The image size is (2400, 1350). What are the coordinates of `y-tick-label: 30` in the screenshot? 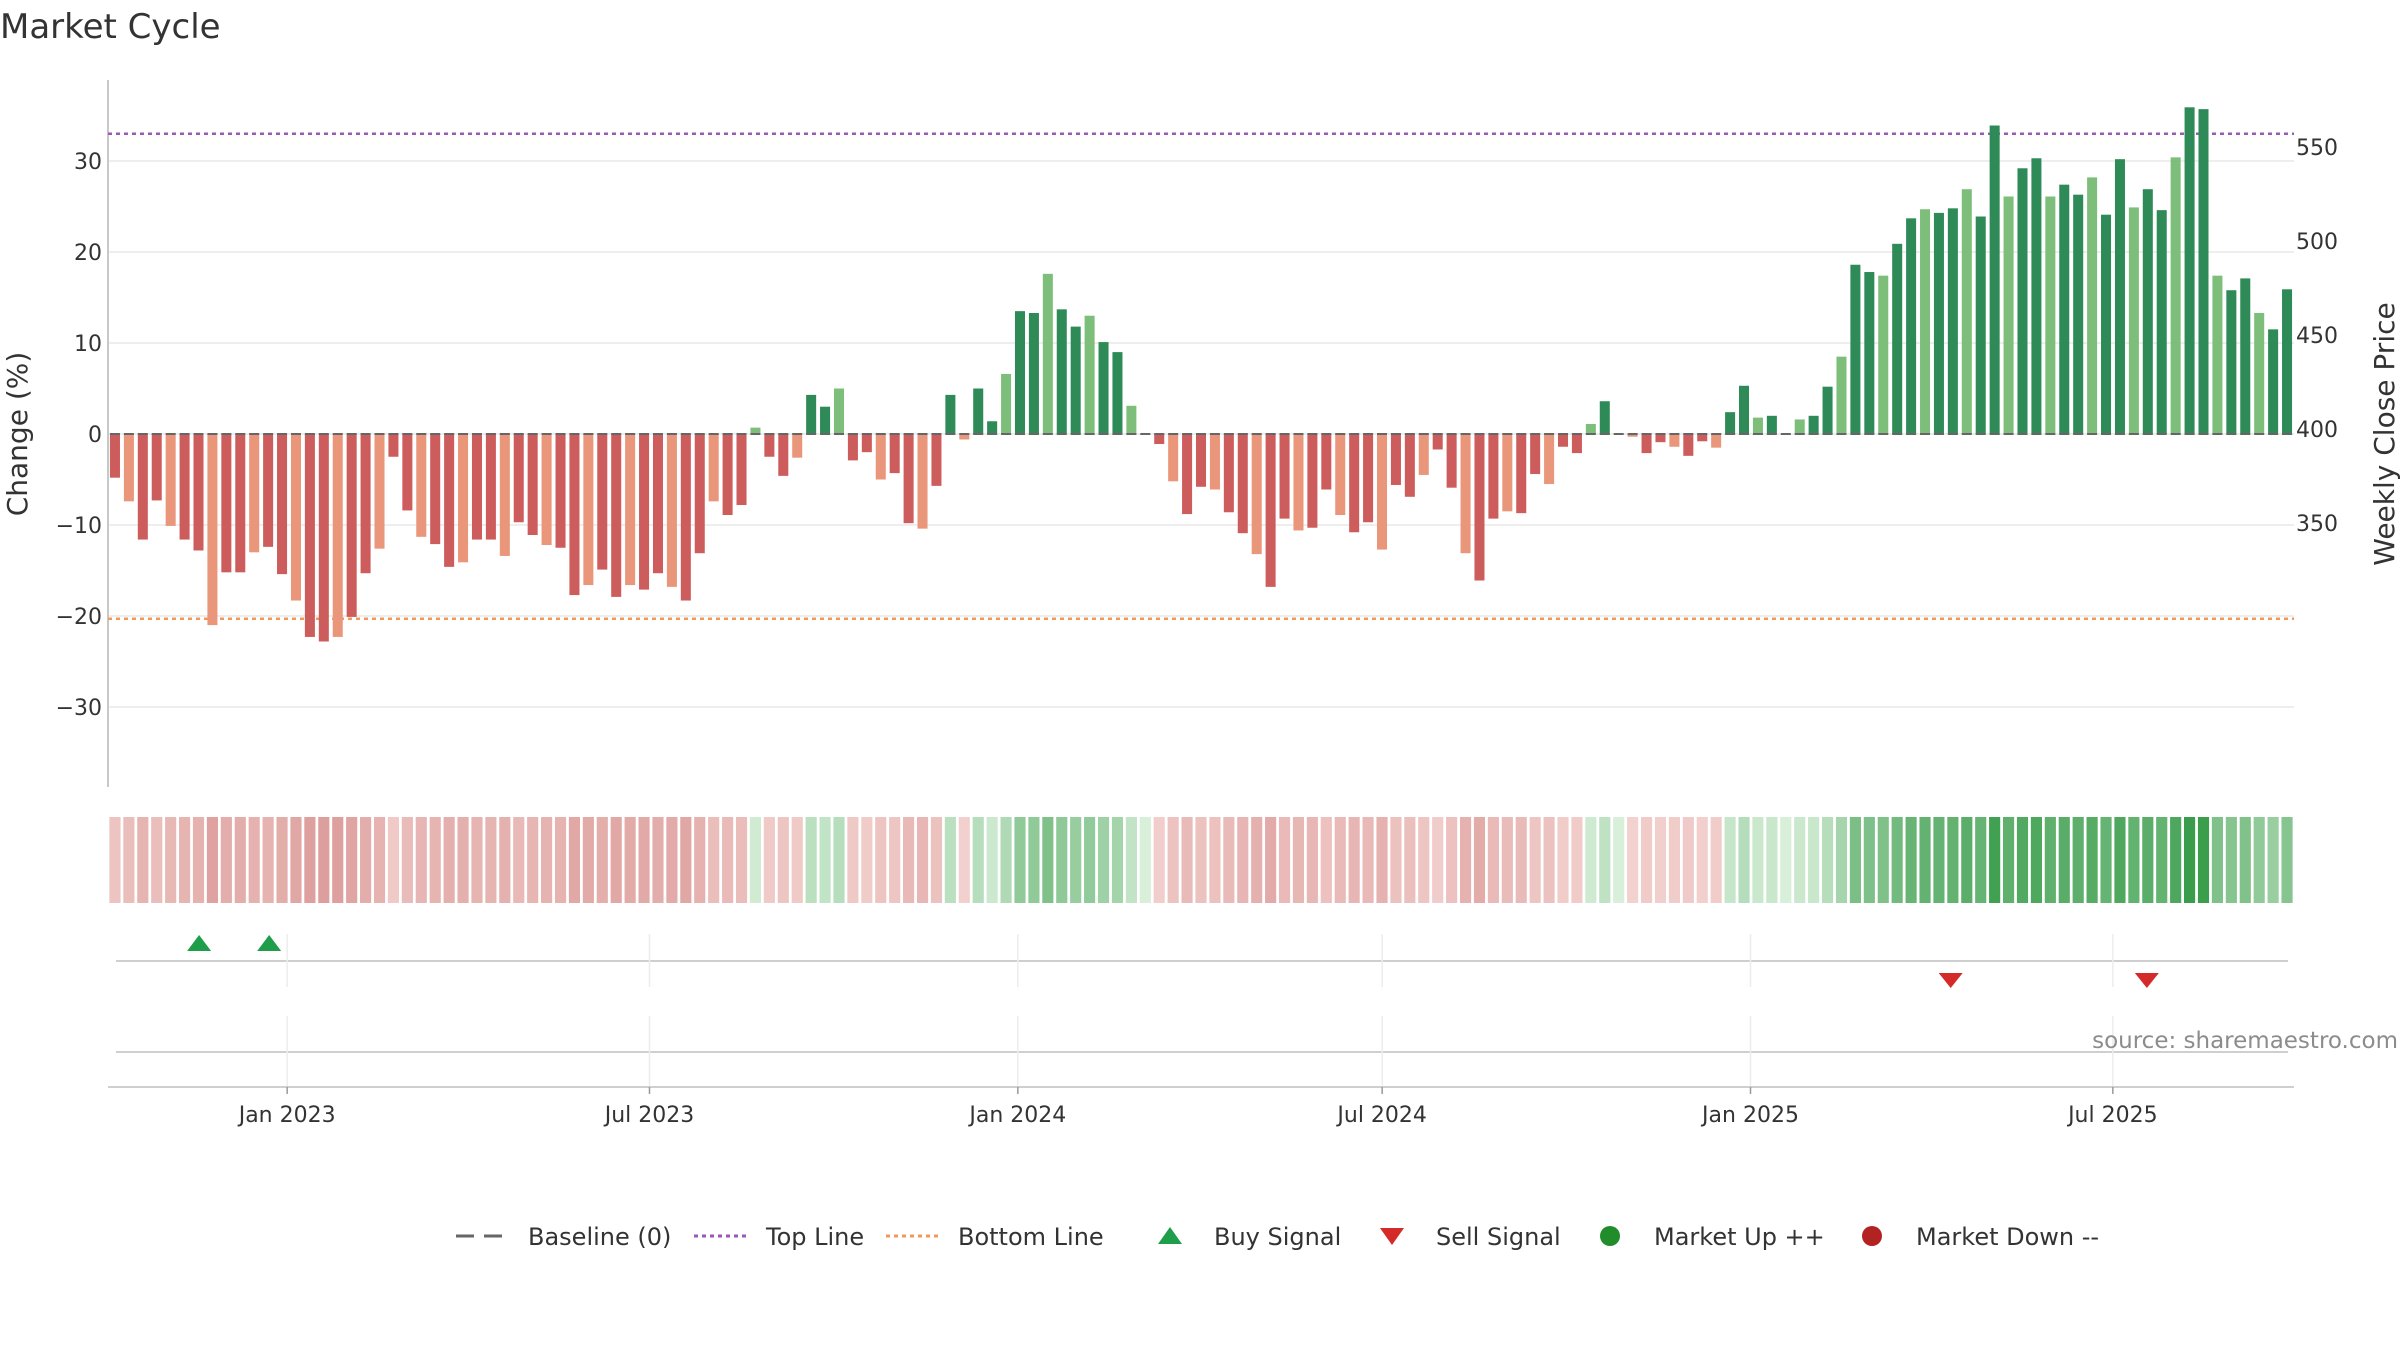 It's located at (88, 162).